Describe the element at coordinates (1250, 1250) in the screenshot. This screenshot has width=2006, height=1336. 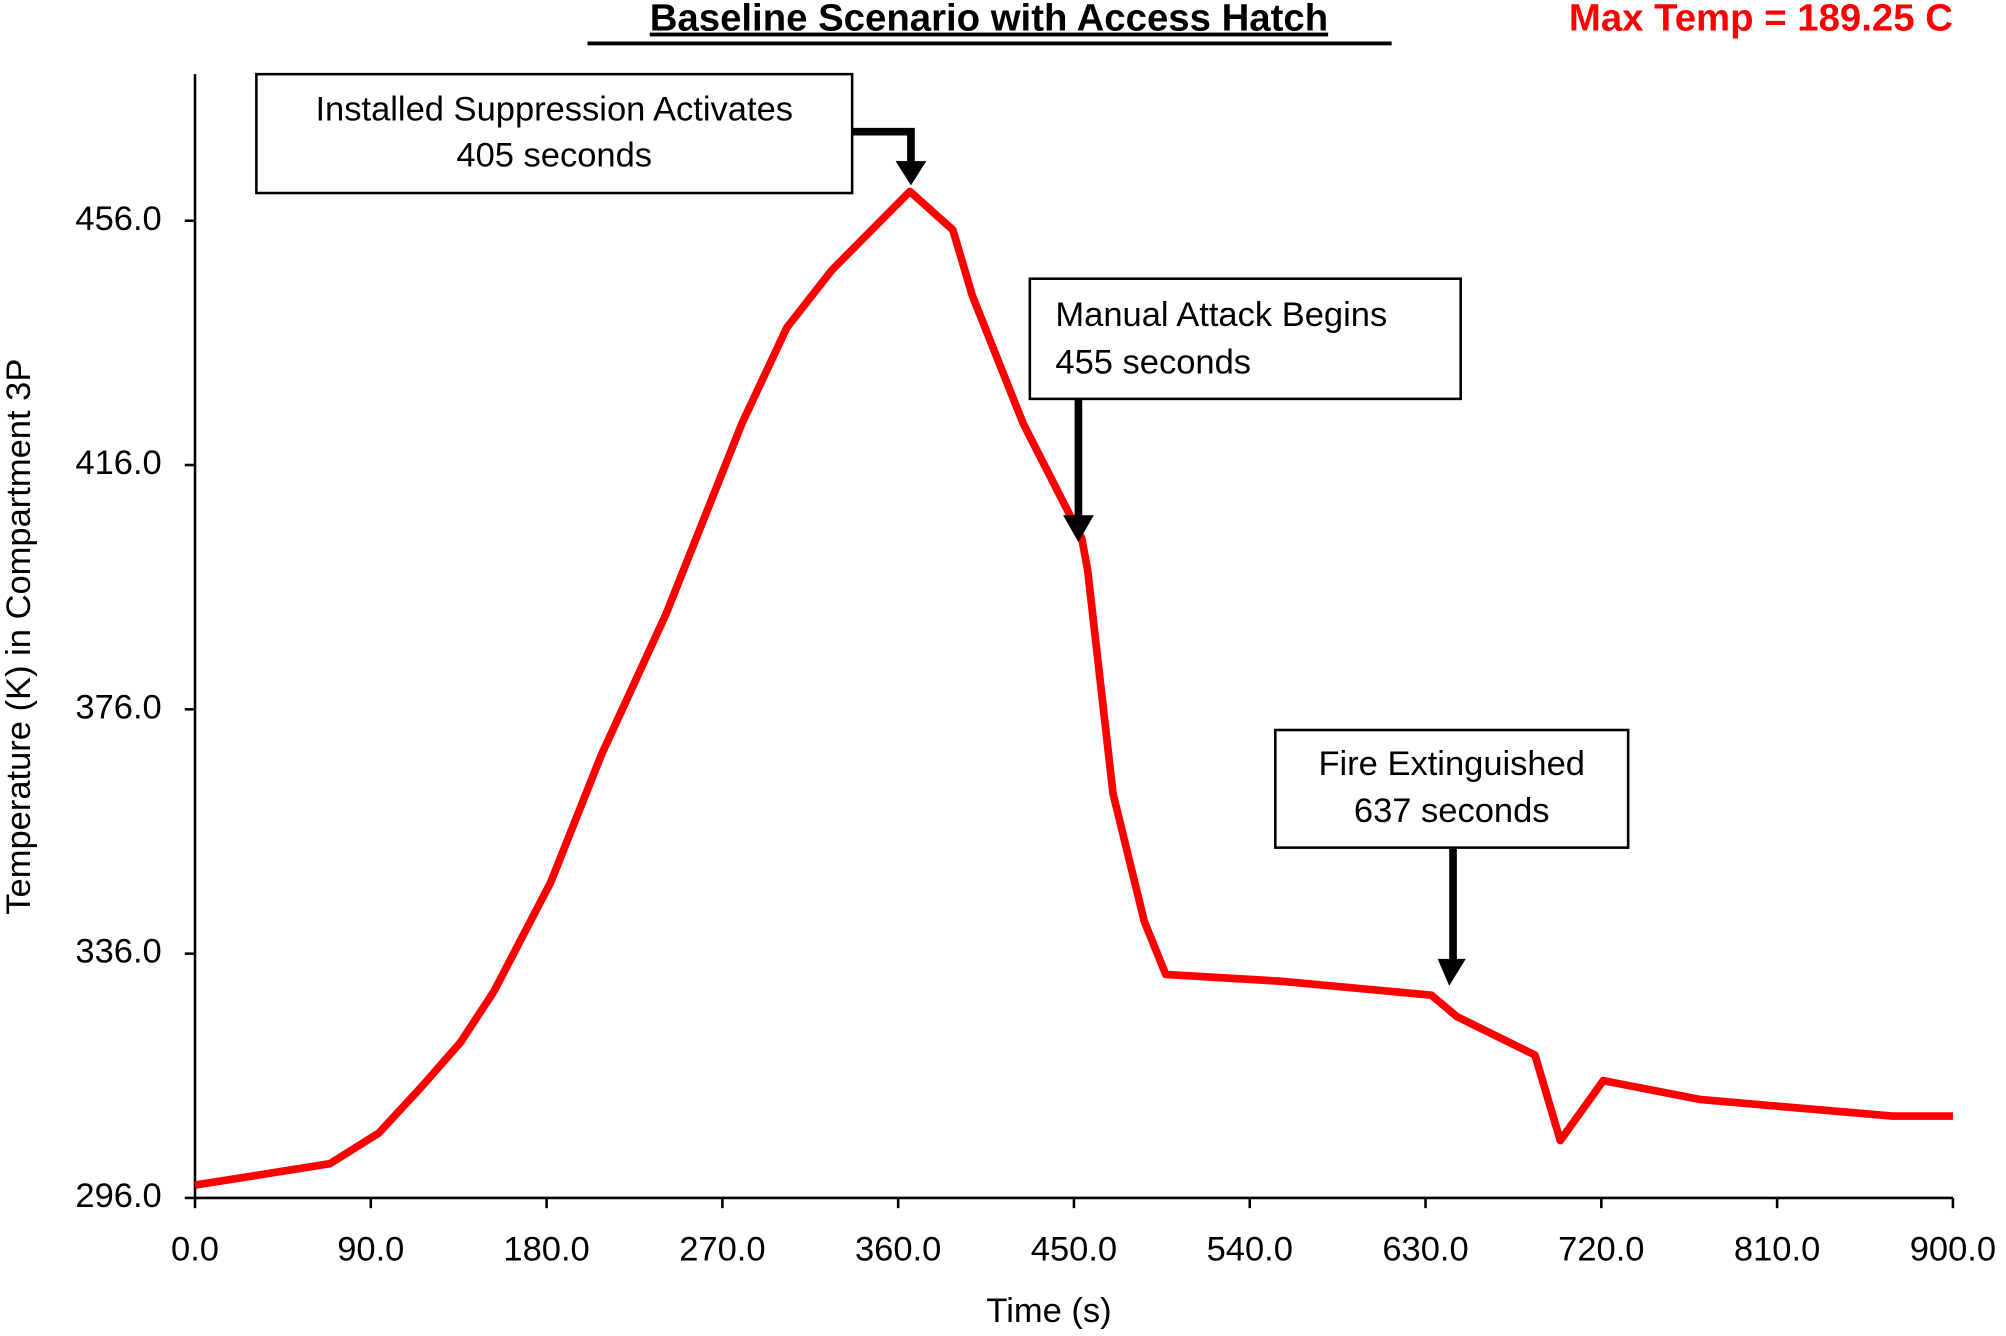
I see `x-tick-label: 540.0` at that location.